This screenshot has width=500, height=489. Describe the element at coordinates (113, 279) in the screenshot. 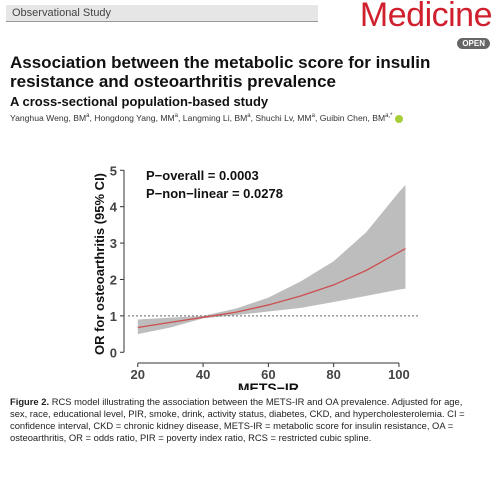

I see `y-tick-label: 2` at that location.